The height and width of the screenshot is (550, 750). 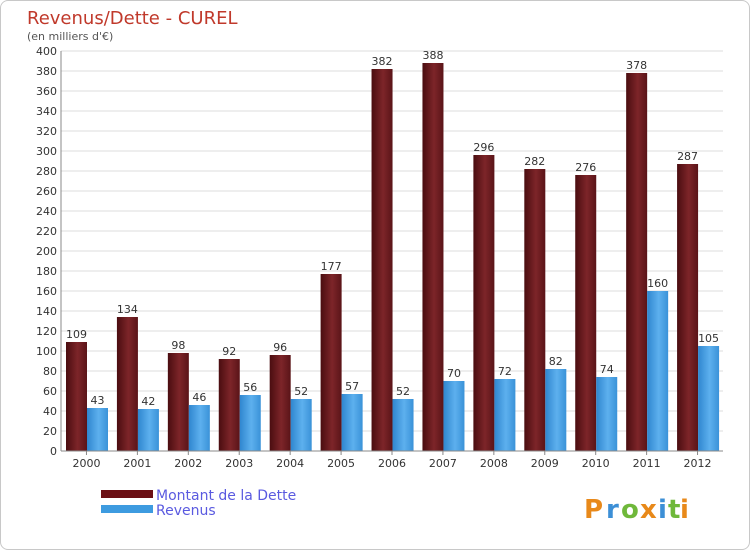 I want to click on y-tick-label: 40, so click(x=50, y=411).